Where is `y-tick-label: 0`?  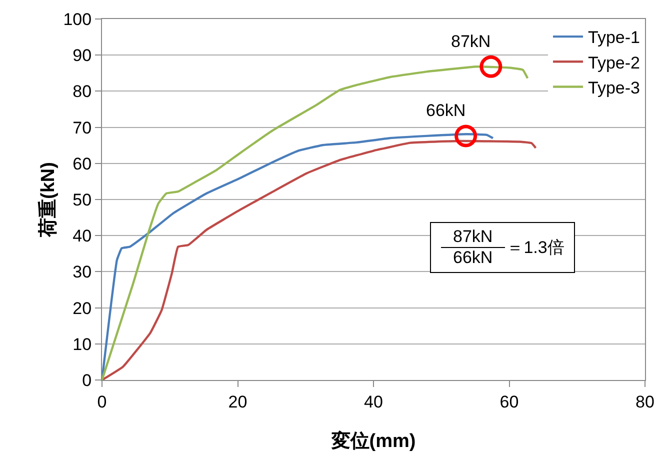 y-tick-label: 0 is located at coordinates (87, 380).